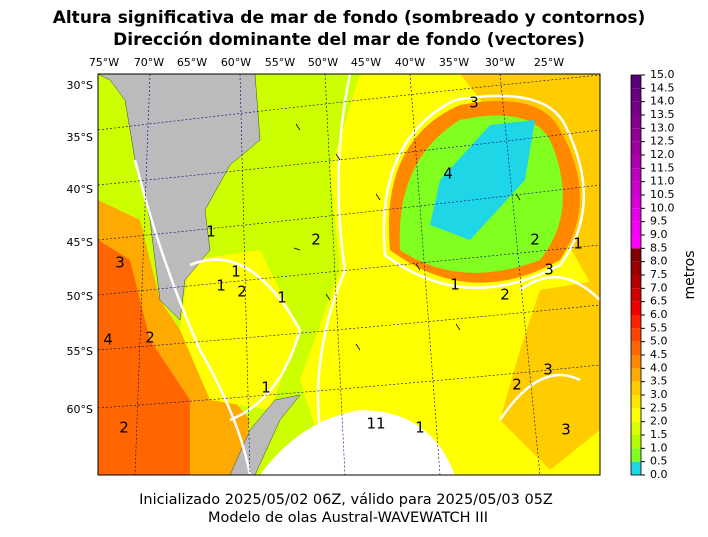 This screenshot has height=537, width=708. What do you see at coordinates (104, 62) in the screenshot?
I see `lon-label: 75°W` at bounding box center [104, 62].